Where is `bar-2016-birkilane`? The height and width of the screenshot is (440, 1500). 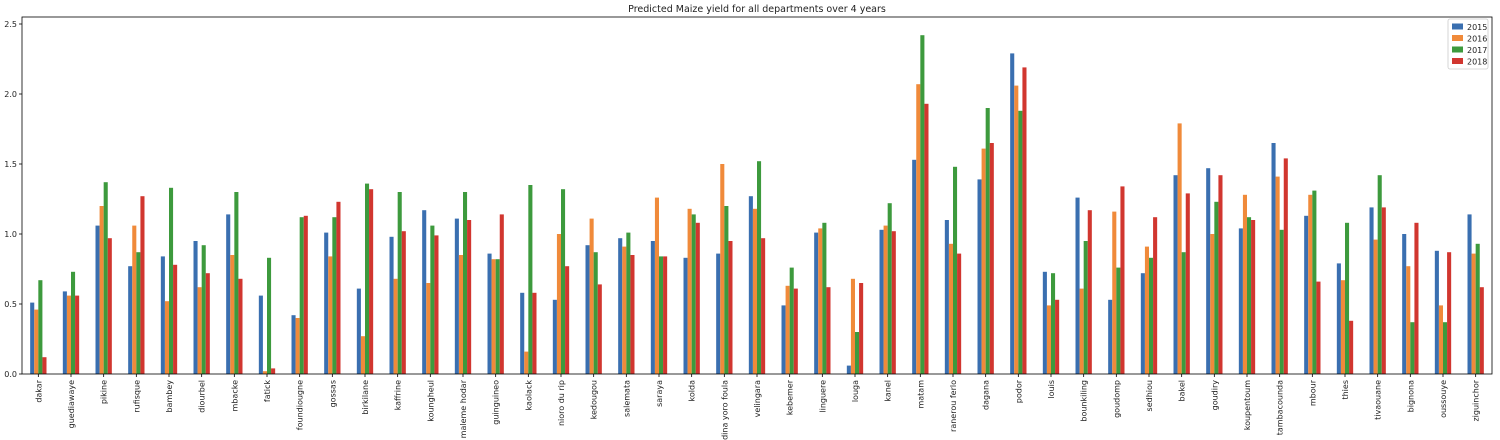
bar-2016-birkilane is located at coordinates (362, 355).